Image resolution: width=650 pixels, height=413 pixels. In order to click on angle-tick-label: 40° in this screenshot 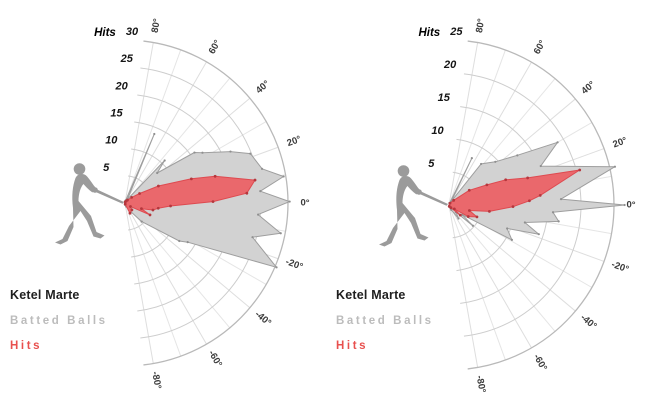, I will do `click(588, 88)`.